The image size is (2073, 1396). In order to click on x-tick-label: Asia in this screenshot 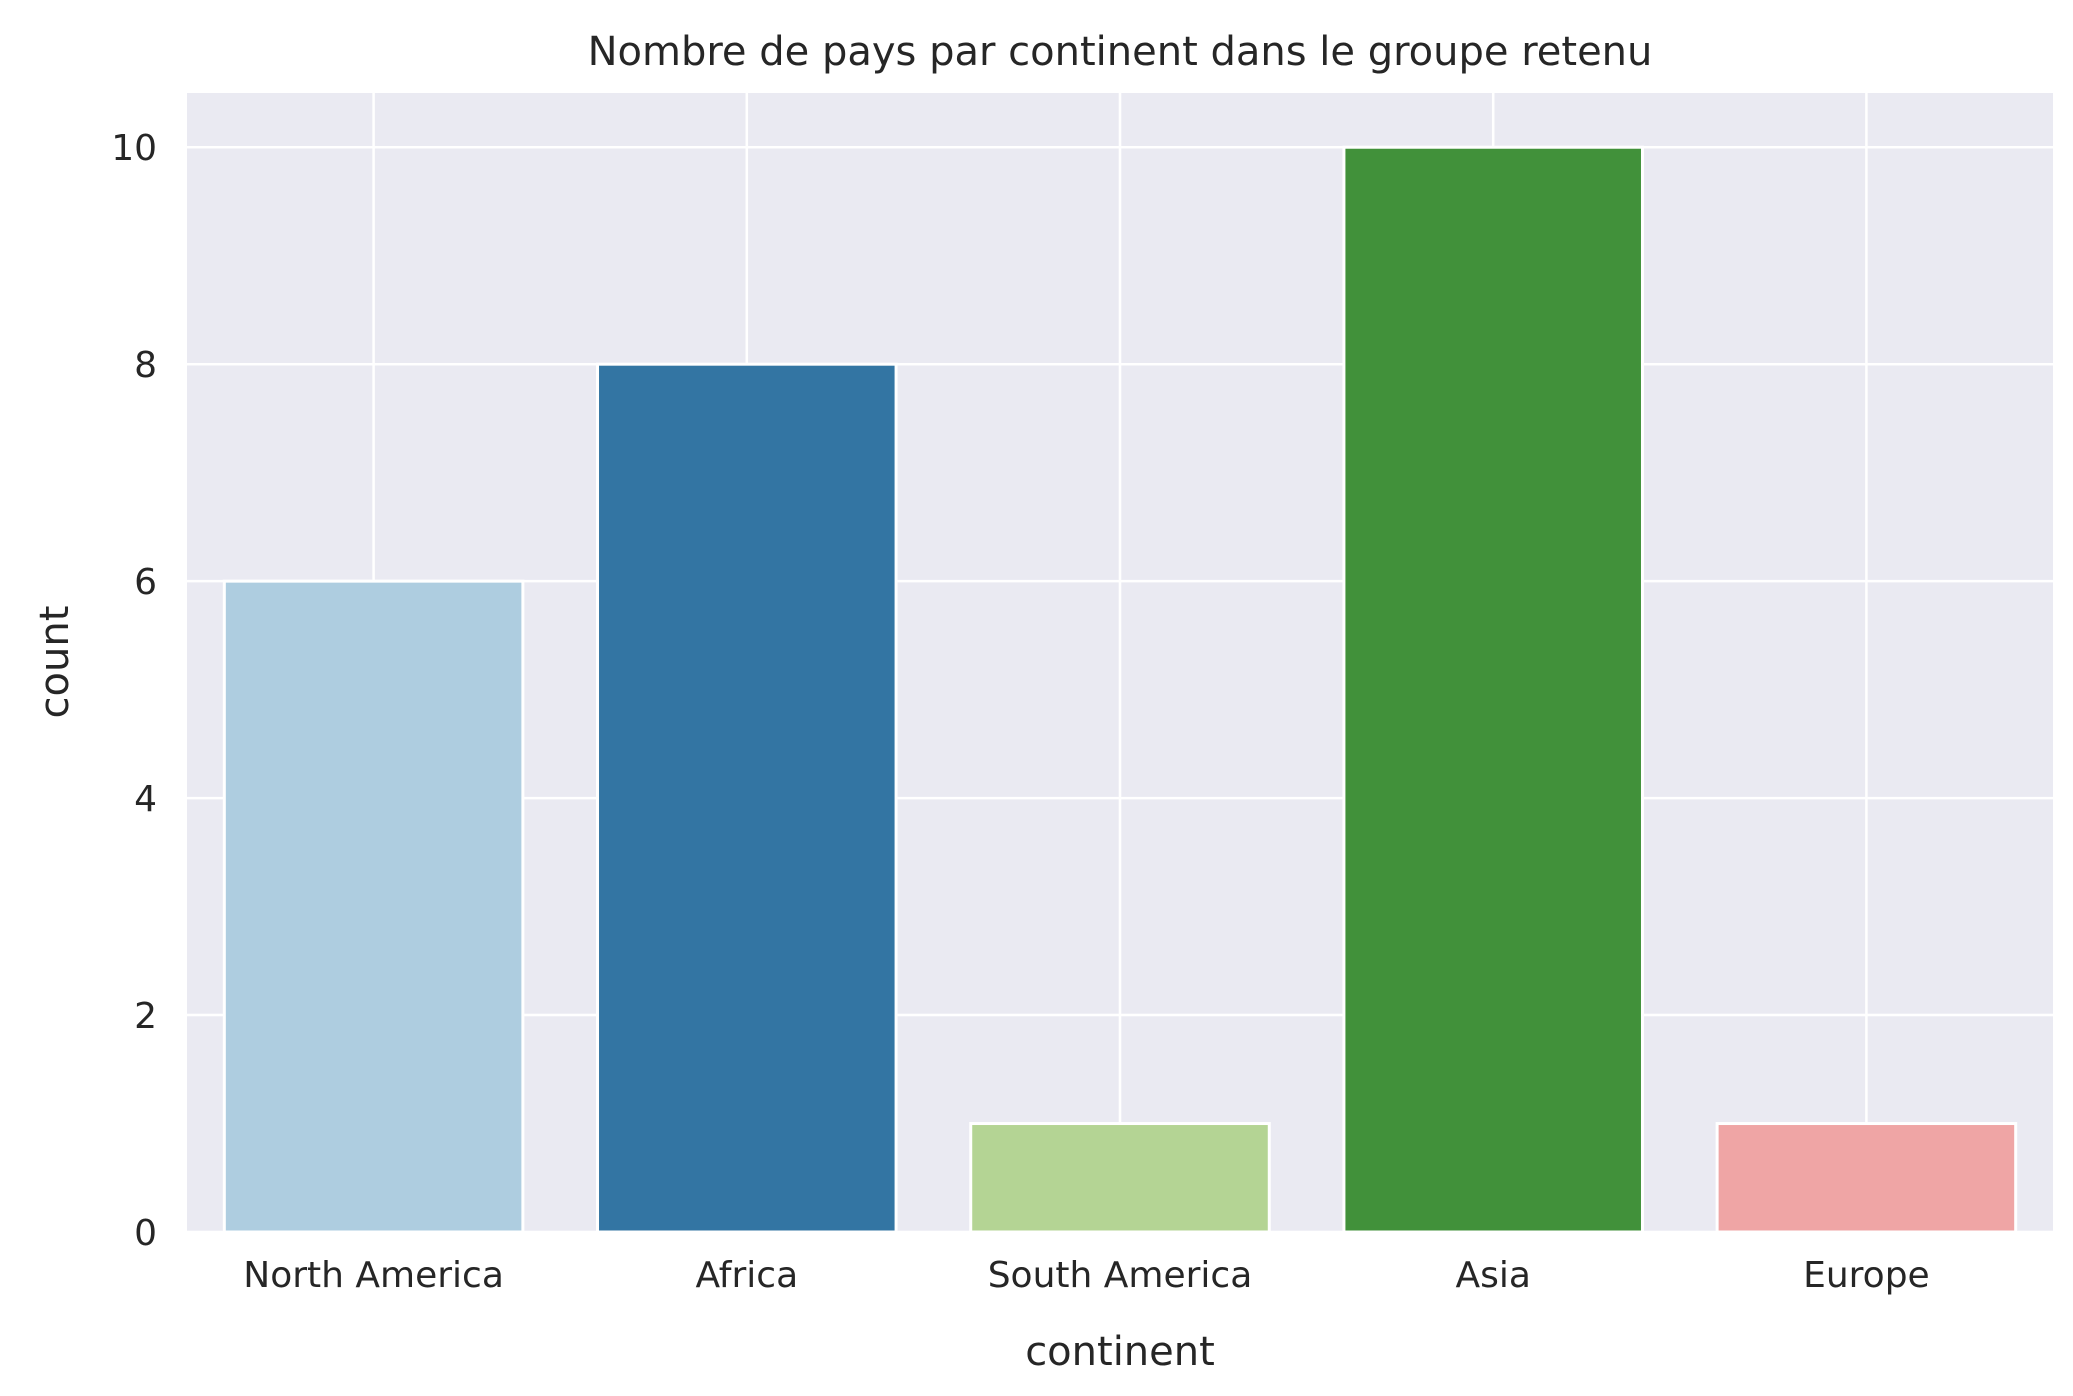, I will do `click(1492, 1275)`.